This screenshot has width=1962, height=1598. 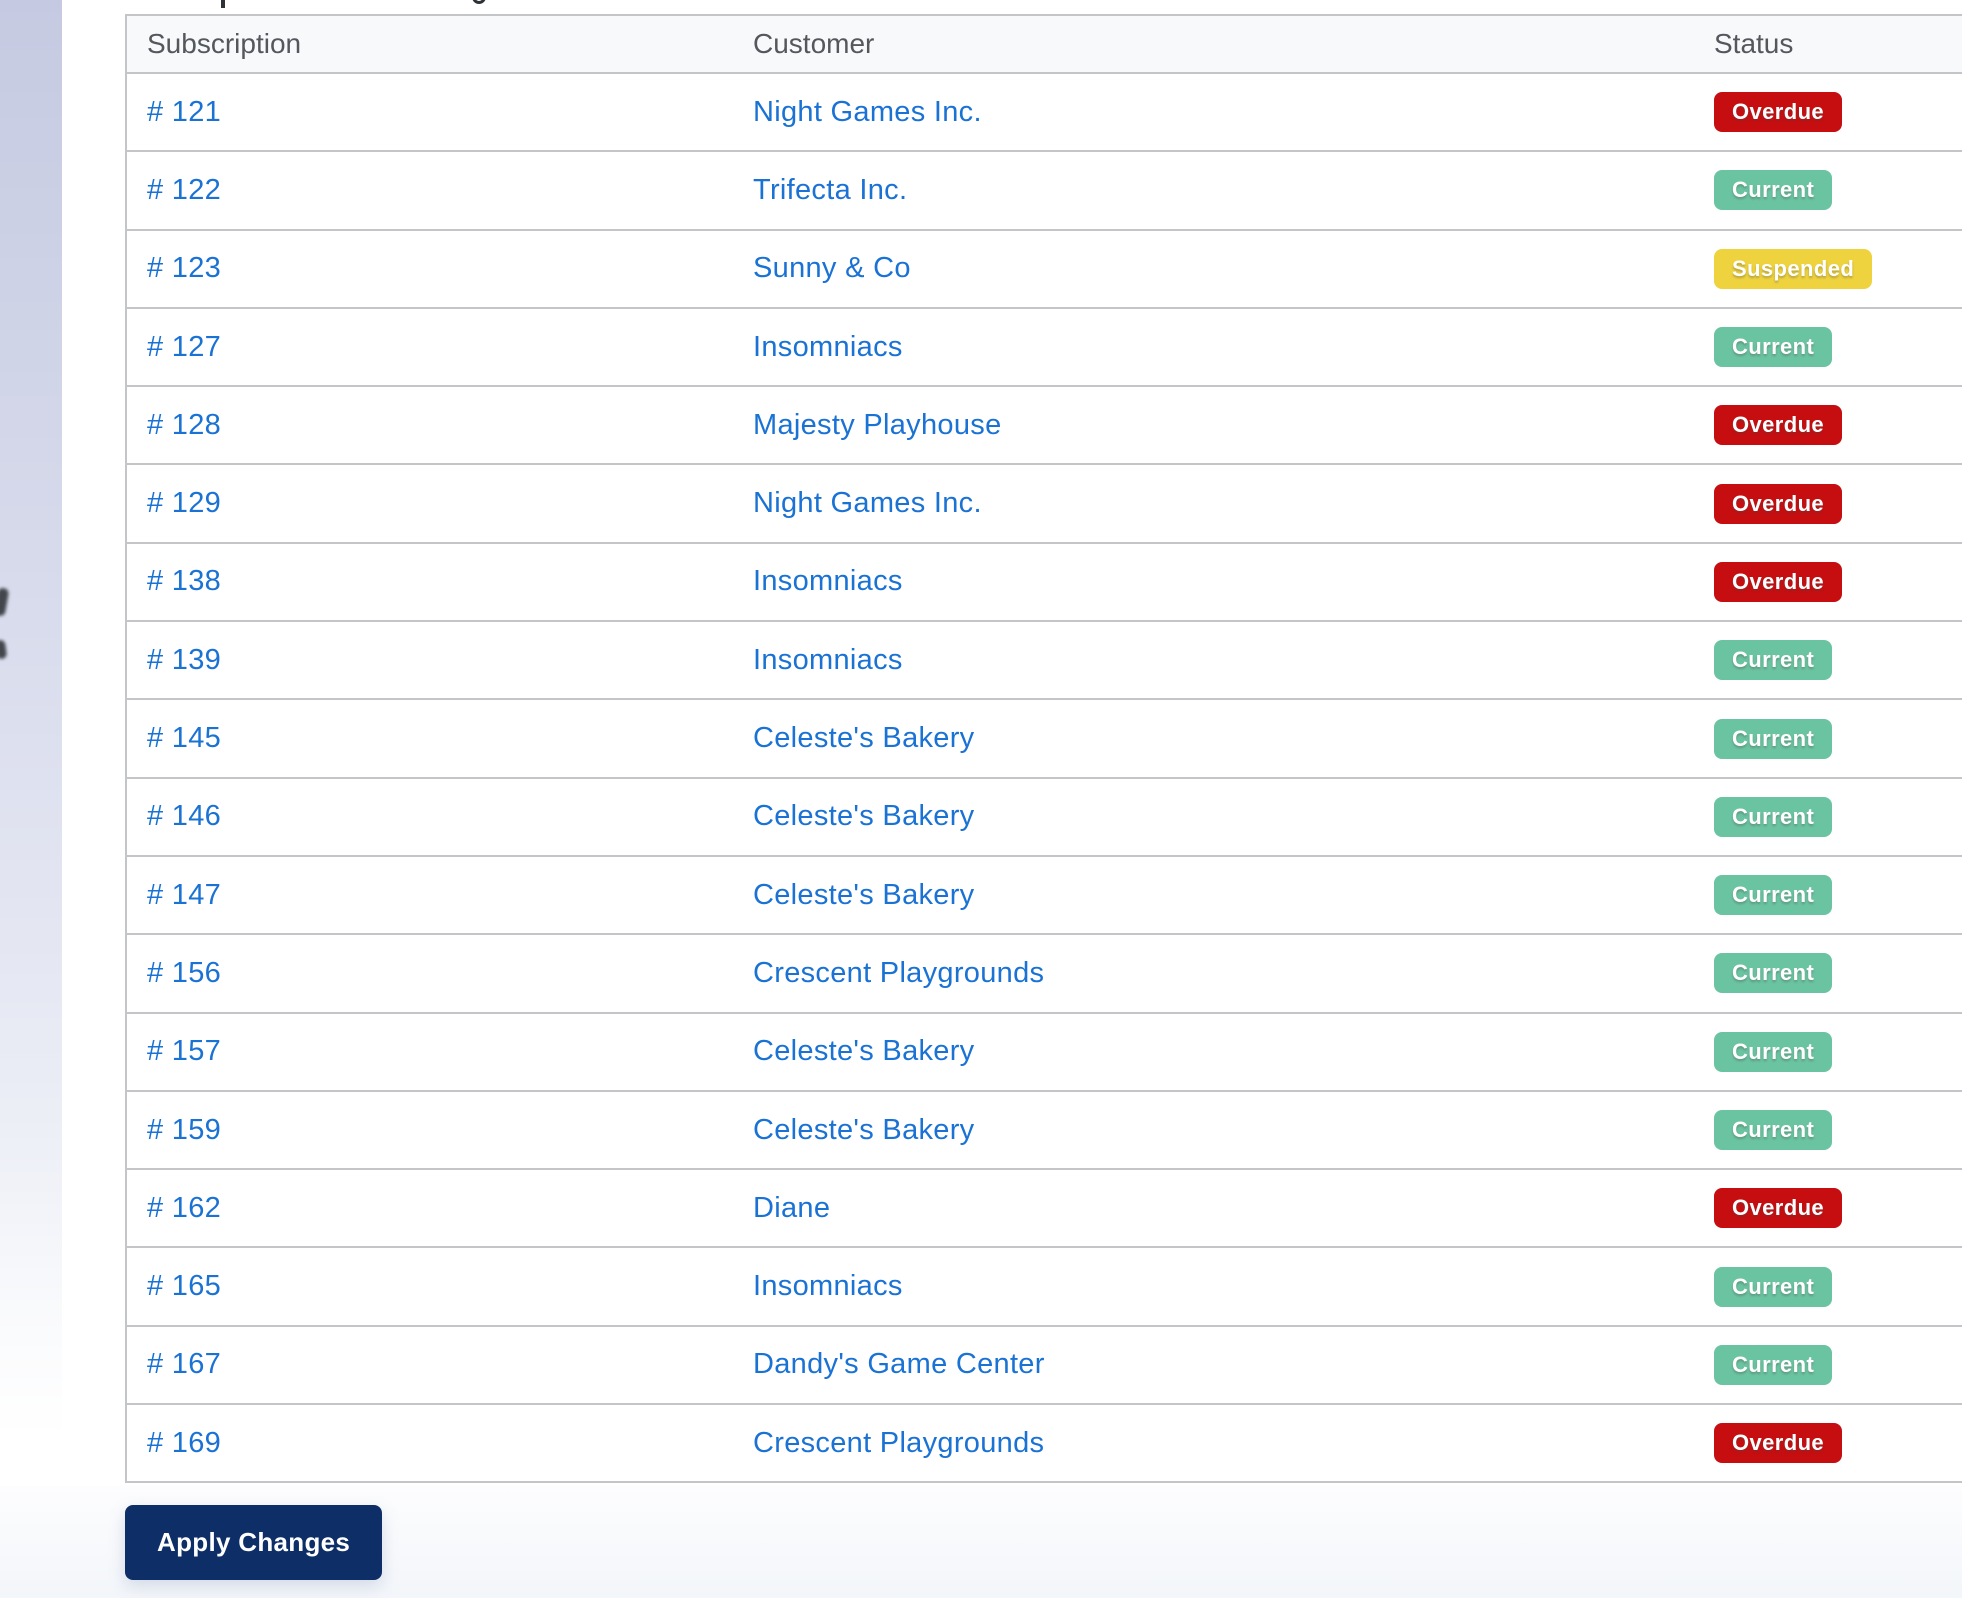 What do you see at coordinates (184, 581) in the screenshot?
I see `subscription-link: # 138` at bounding box center [184, 581].